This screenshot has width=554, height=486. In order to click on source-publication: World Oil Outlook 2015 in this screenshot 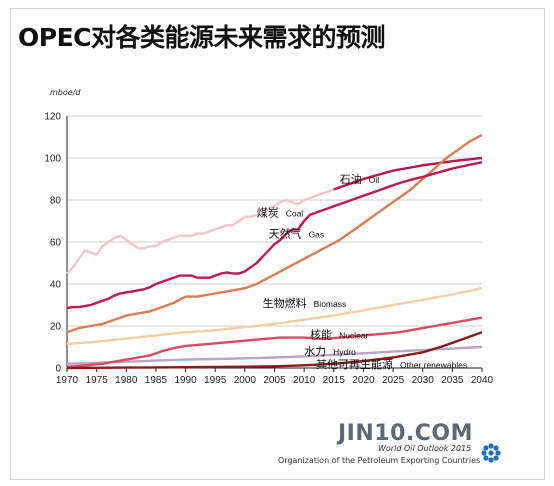, I will do `click(425, 448)`.